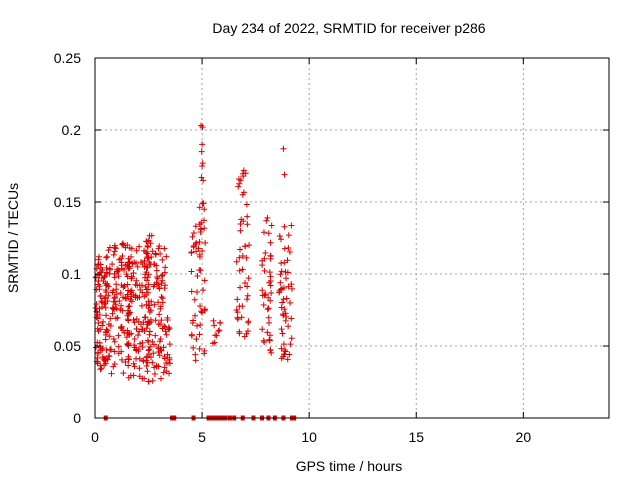 This screenshot has width=640, height=480. What do you see at coordinates (416, 437) in the screenshot?
I see `x-tick-label: 15` at bounding box center [416, 437].